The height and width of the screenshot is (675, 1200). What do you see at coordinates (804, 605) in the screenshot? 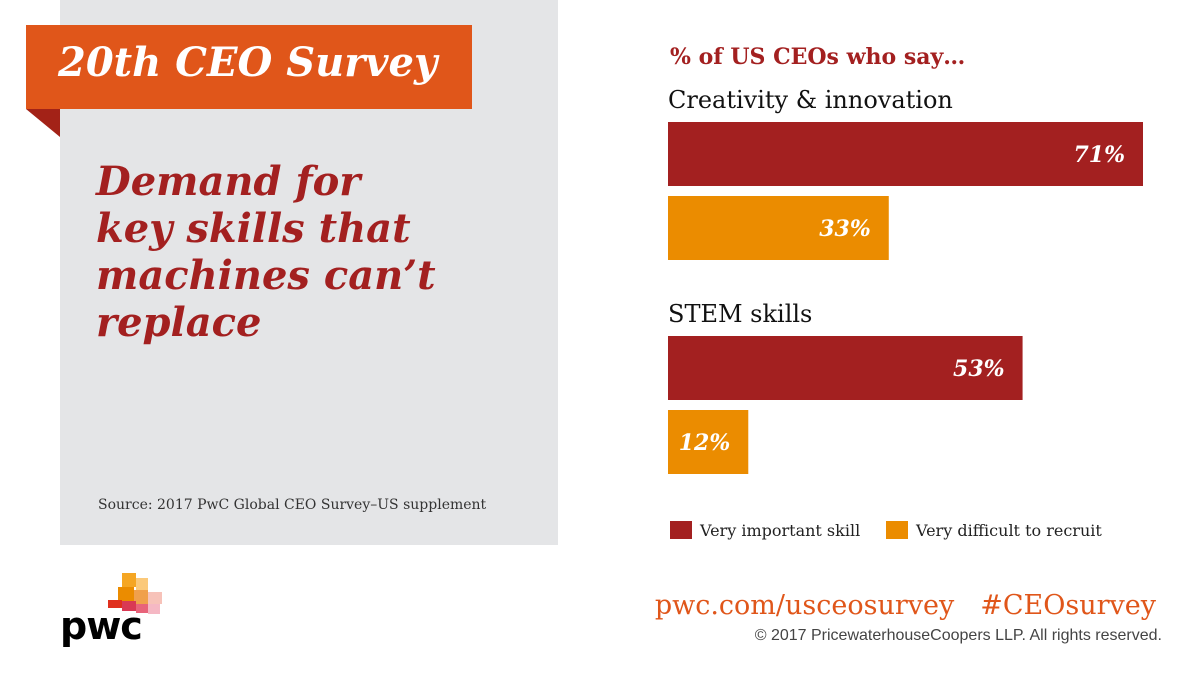
I see `survey-url-link: pwc.com/usceosurvey` at bounding box center [804, 605].